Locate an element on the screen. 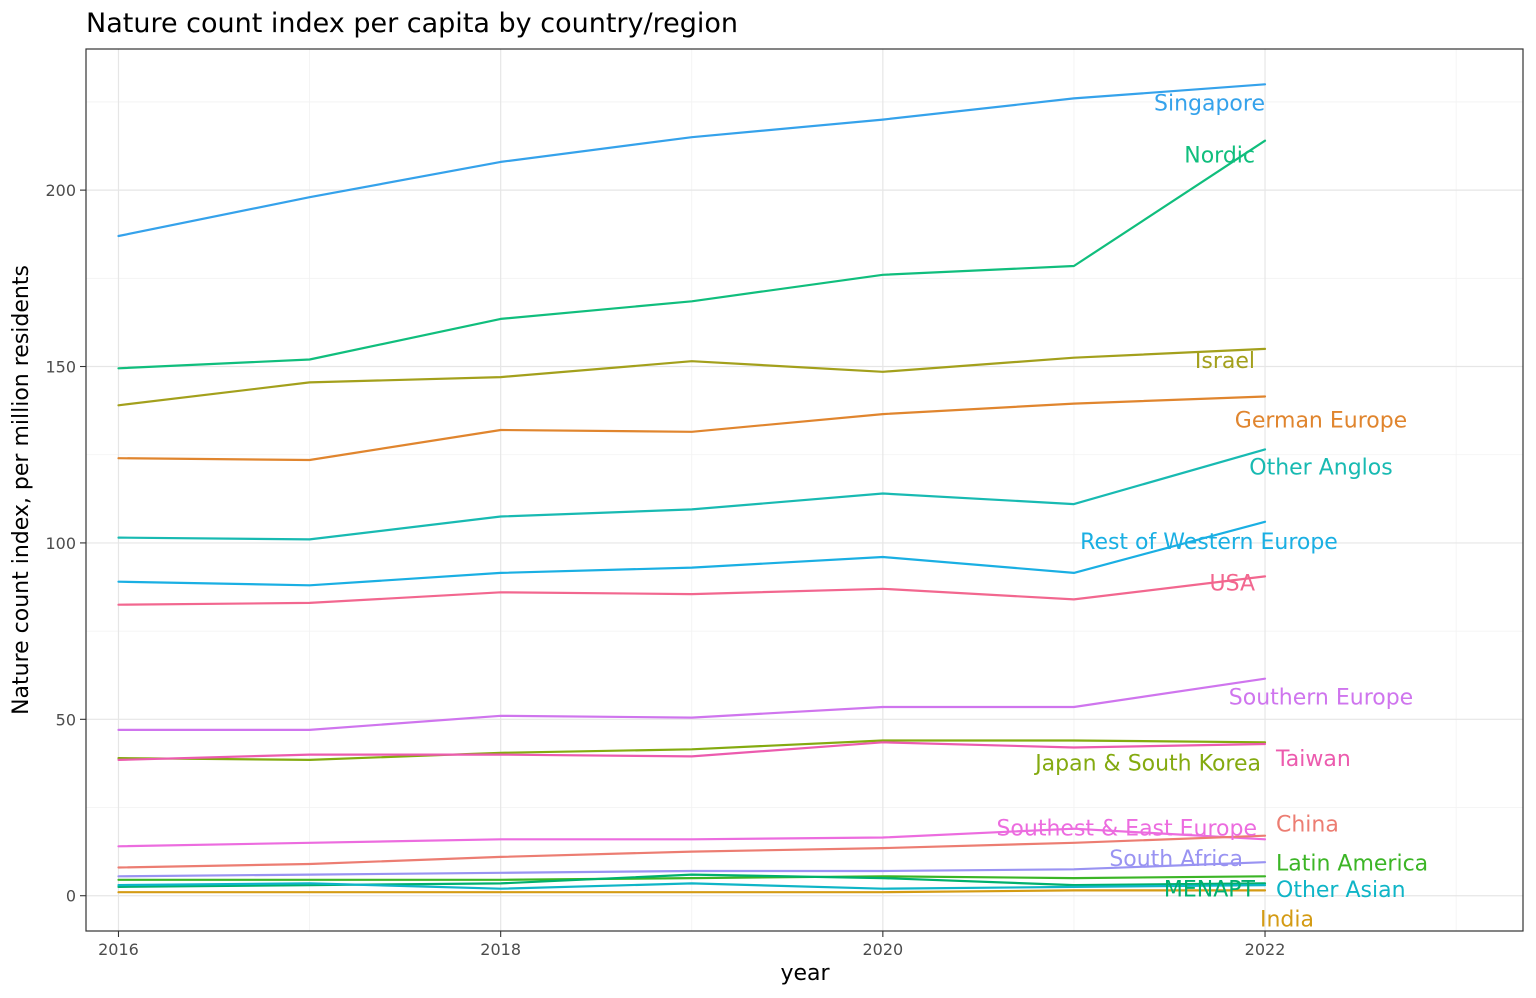 The image size is (1536, 998). y-tick-label: 50 is located at coordinates (66, 719).